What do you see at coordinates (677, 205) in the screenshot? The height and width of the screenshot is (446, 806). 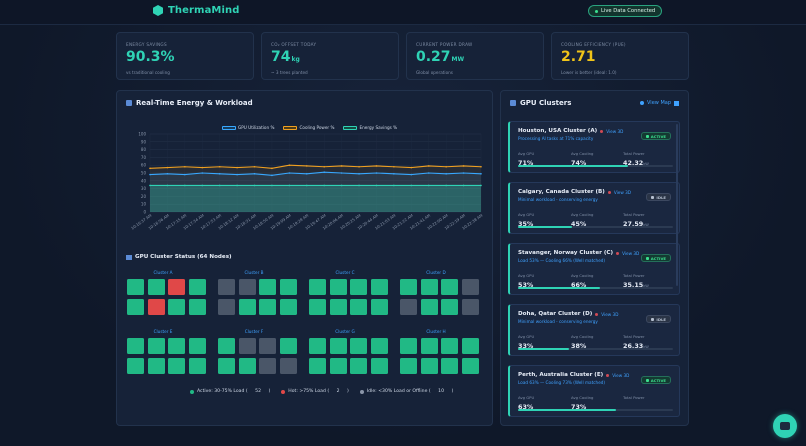 I see `list-scrollbar` at bounding box center [677, 205].